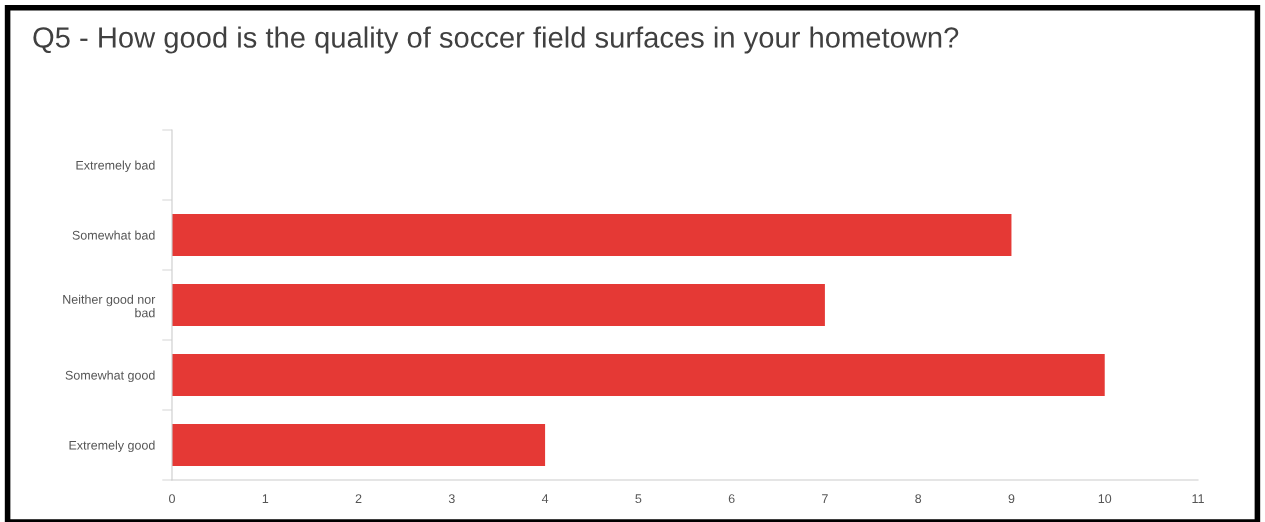 The height and width of the screenshot is (522, 1265). Describe the element at coordinates (1105, 499) in the screenshot. I see `x-tick-label: 10` at that location.